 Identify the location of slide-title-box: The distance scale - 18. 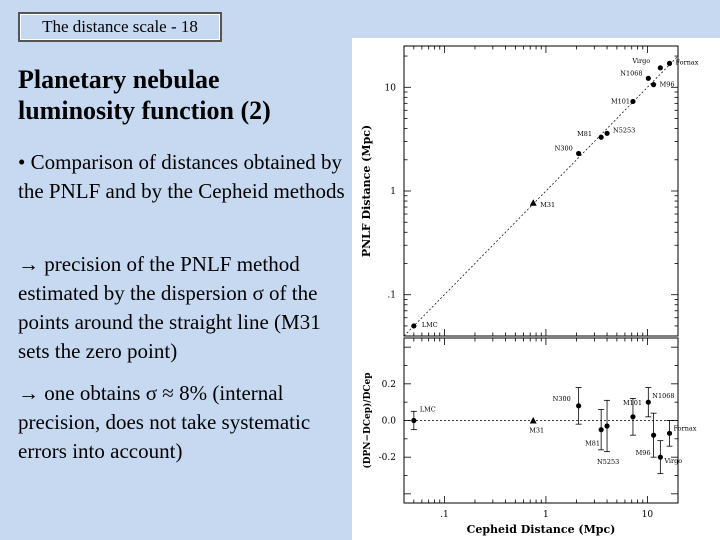
(120, 27).